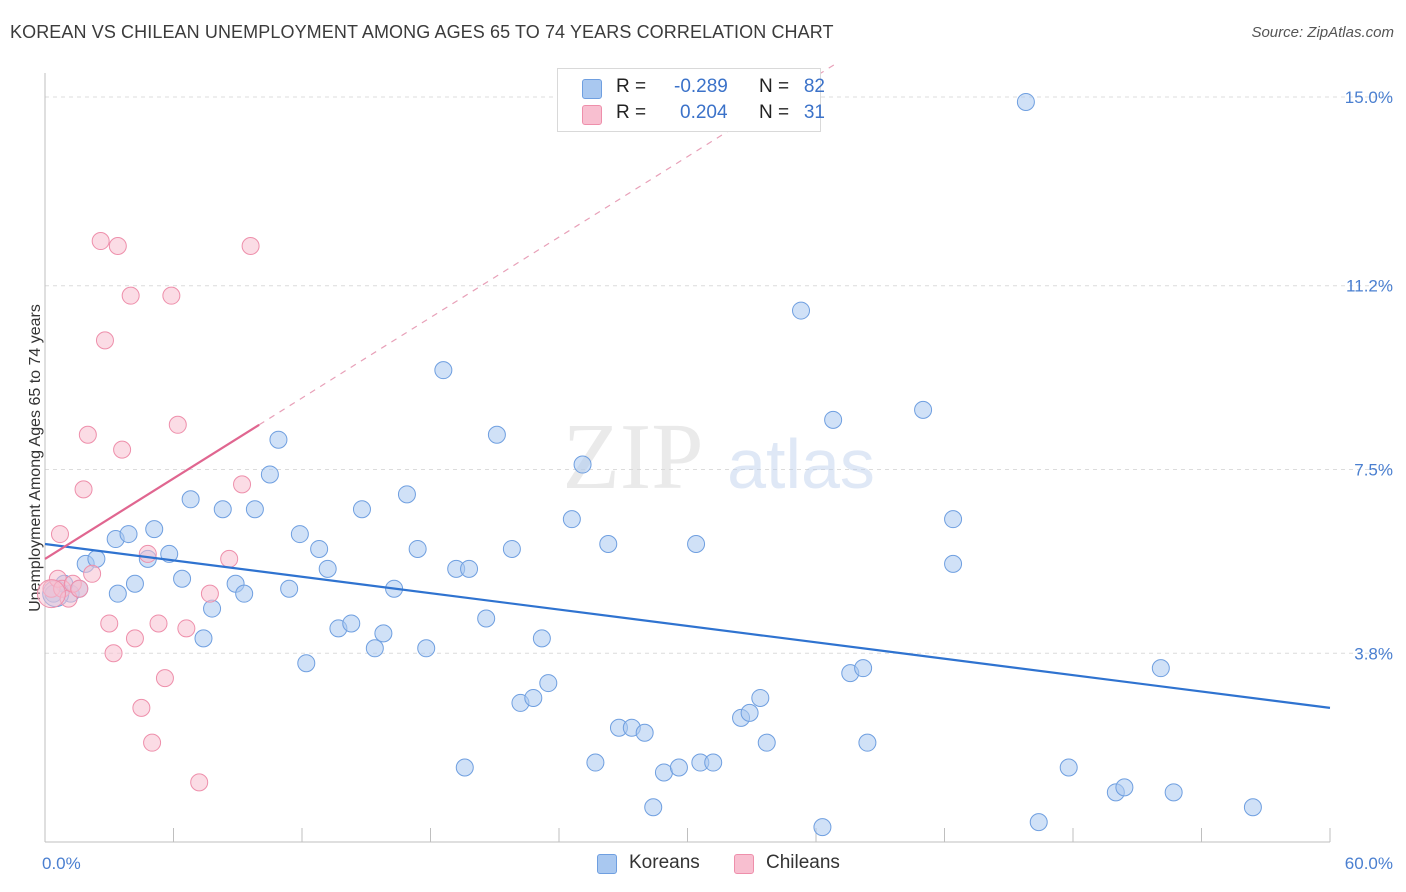 The image size is (1406, 892). Describe the element at coordinates (664, 862) in the screenshot. I see `koreans-label: Koreans` at that location.